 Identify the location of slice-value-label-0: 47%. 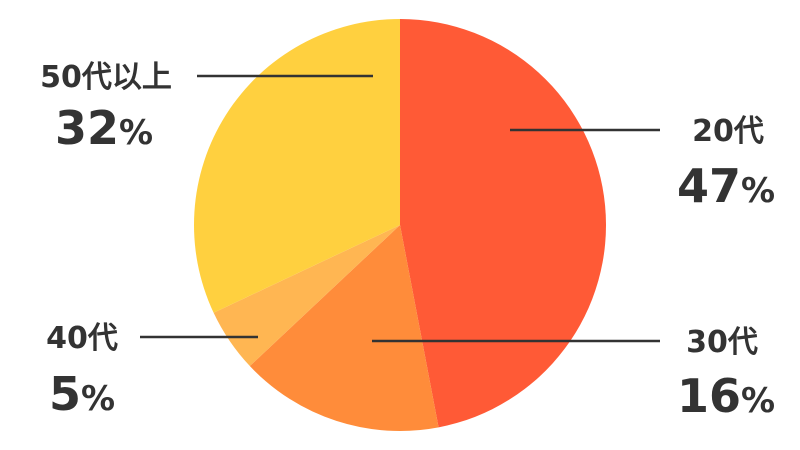
(726, 186).